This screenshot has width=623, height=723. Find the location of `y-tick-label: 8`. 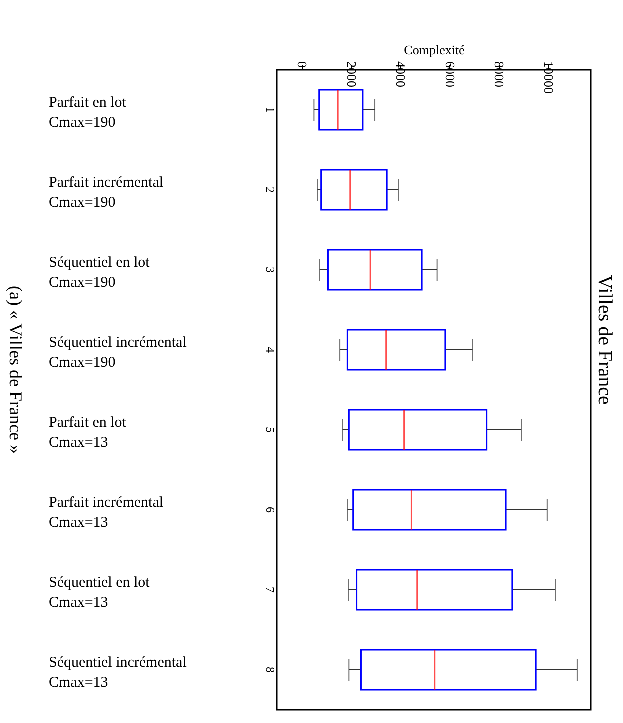

y-tick-label: 8 is located at coordinates (271, 670).